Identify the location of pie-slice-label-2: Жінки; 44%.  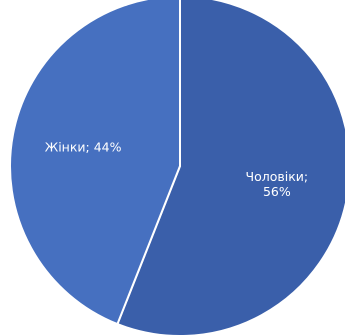
(83, 147).